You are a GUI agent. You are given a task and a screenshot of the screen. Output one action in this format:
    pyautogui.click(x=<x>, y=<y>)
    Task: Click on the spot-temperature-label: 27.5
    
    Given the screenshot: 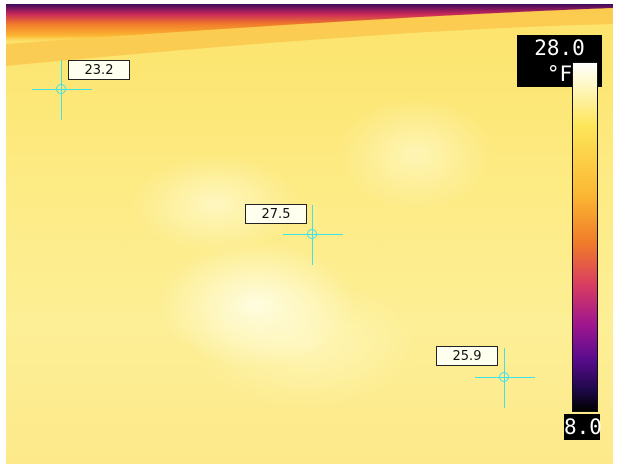 What is the action you would take?
    pyautogui.click(x=276, y=214)
    